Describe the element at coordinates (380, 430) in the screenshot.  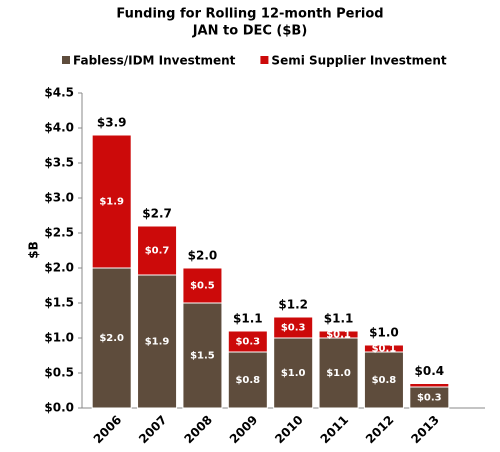
I see `x-tick-label: 2012` at that location.